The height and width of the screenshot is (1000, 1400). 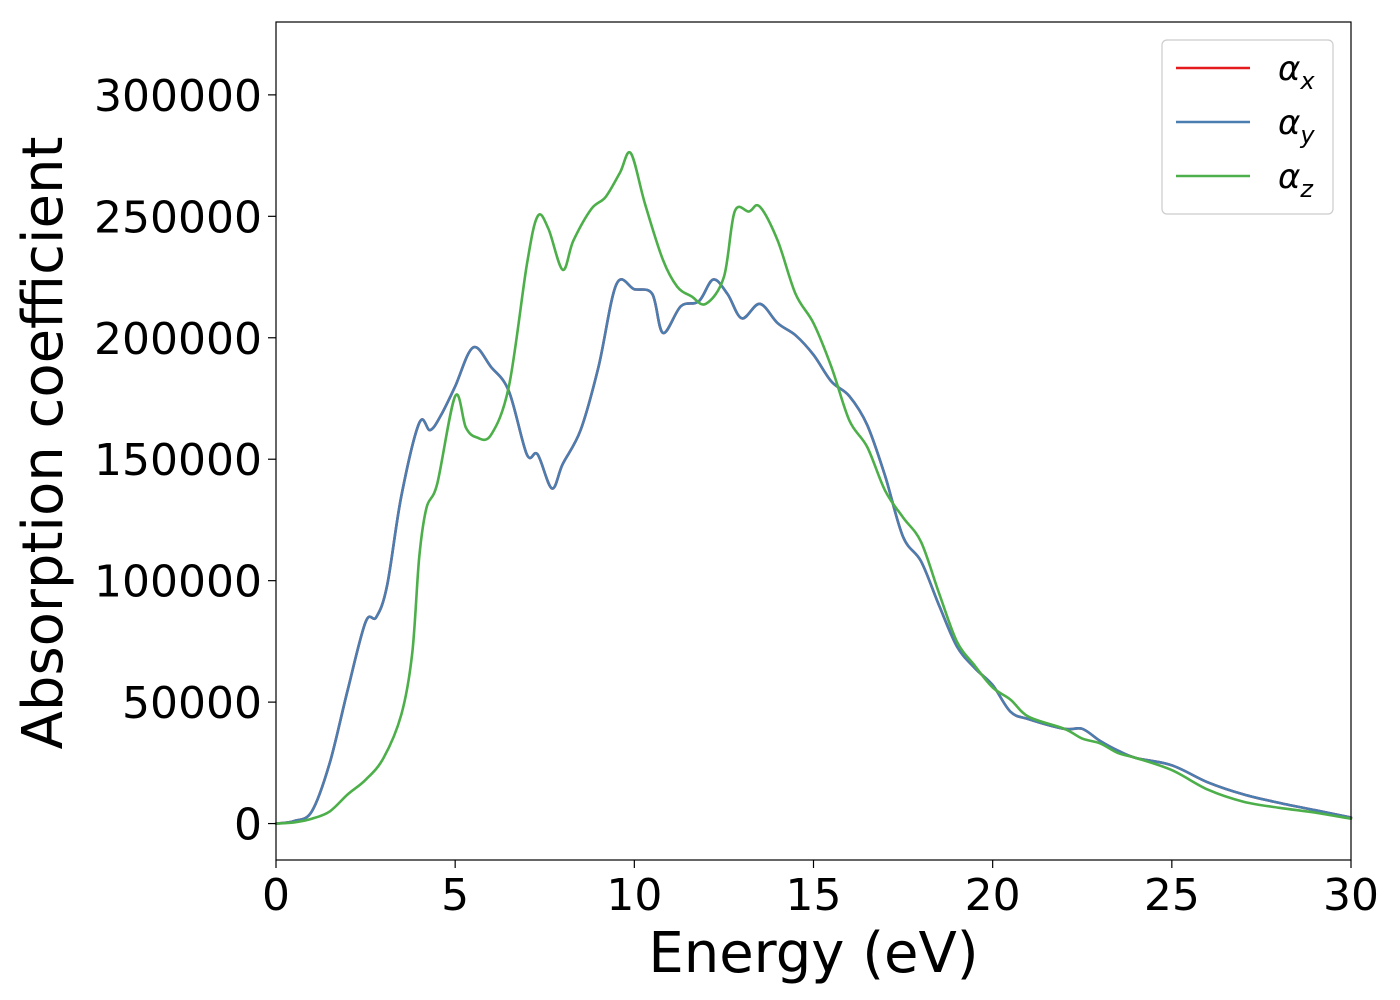 I want to click on legend-label-subscript: y, so click(x=1307, y=135).